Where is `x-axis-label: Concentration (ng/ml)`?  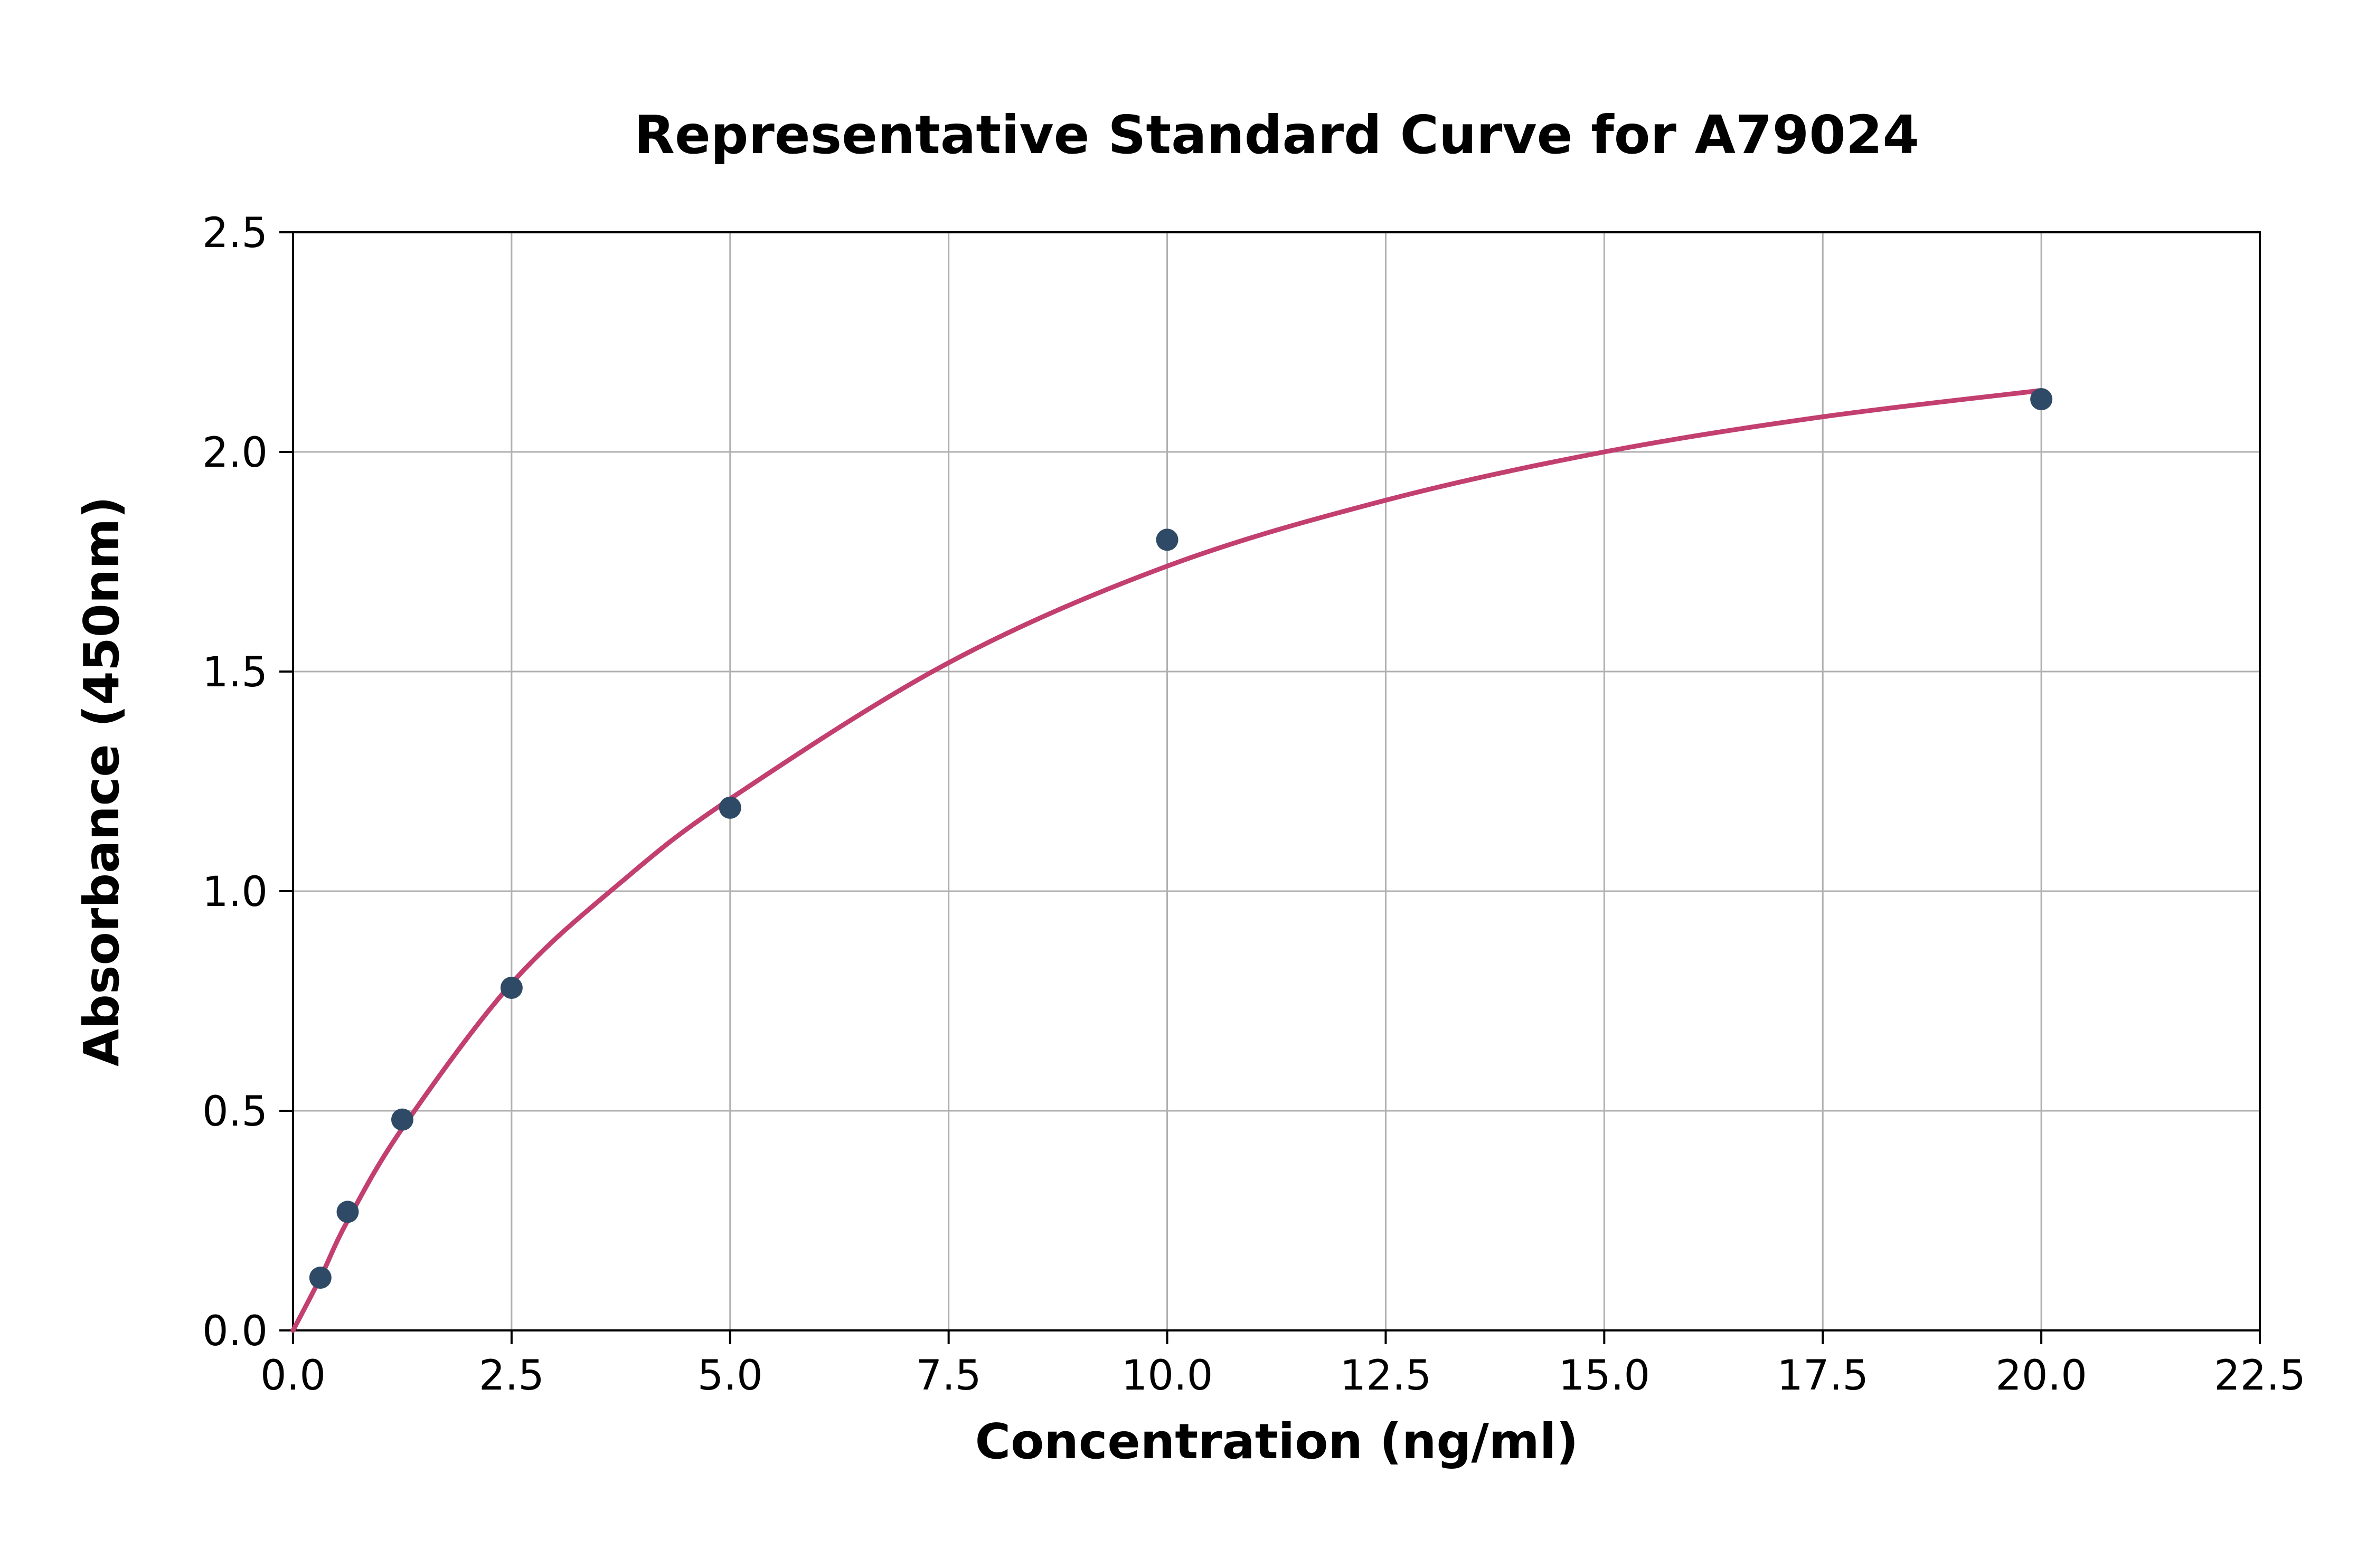 x-axis-label: Concentration (ng/ml) is located at coordinates (1277, 1441).